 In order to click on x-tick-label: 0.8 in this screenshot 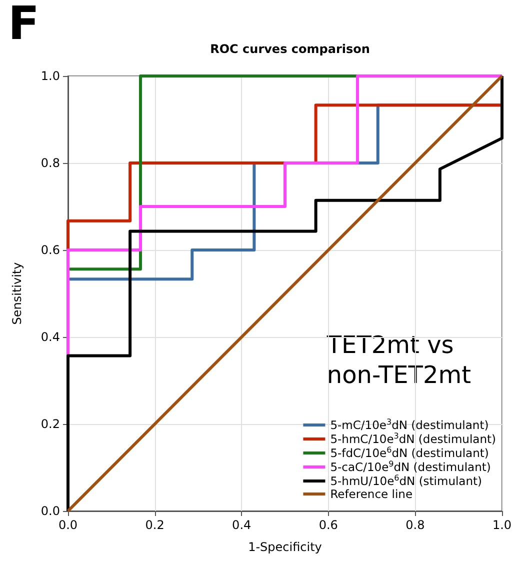, I will do `click(415, 525)`.